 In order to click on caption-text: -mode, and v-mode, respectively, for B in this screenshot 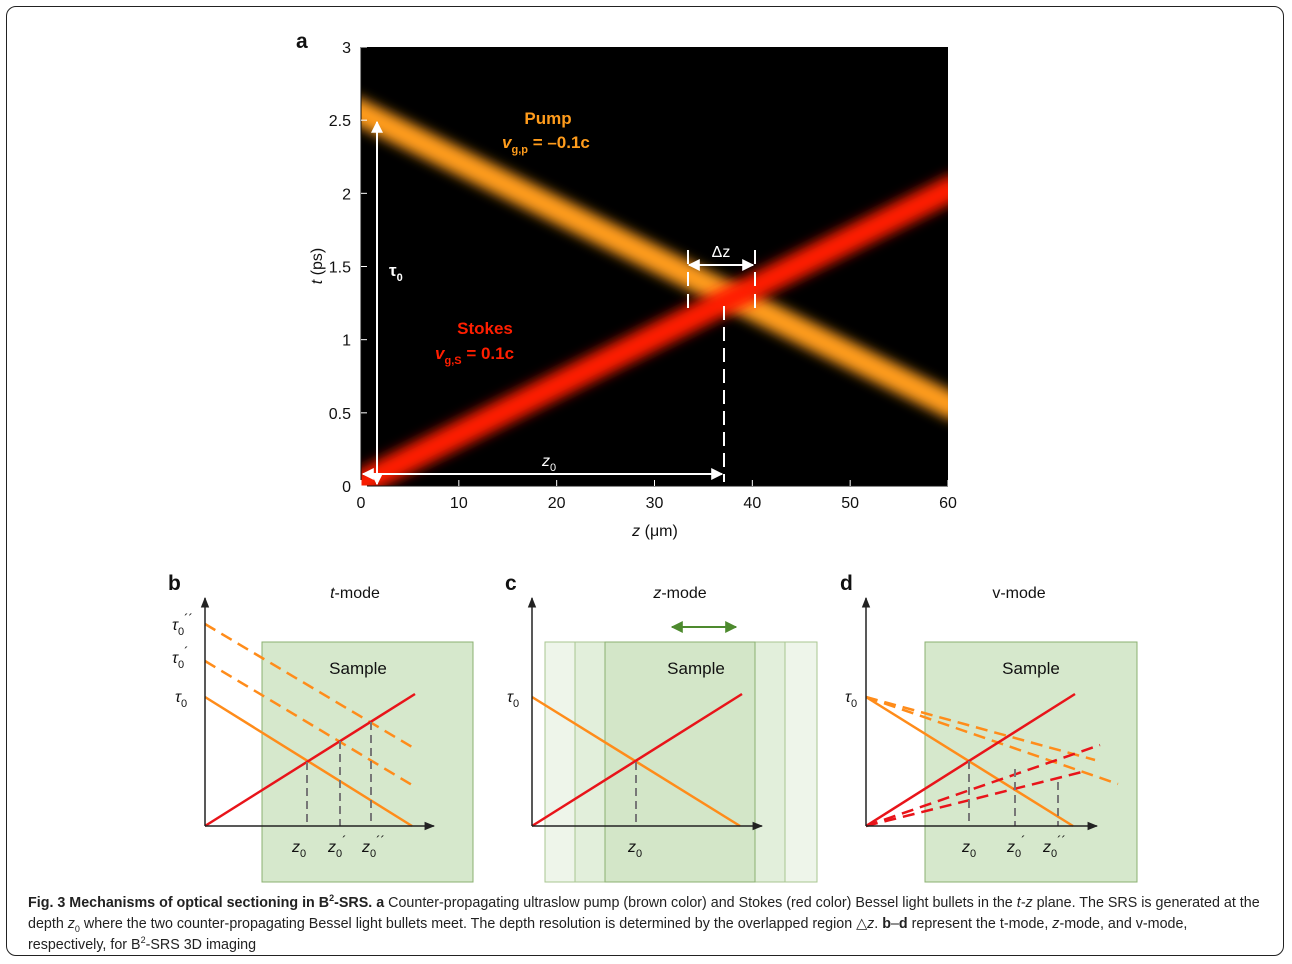, I will do `click(608, 934)`.